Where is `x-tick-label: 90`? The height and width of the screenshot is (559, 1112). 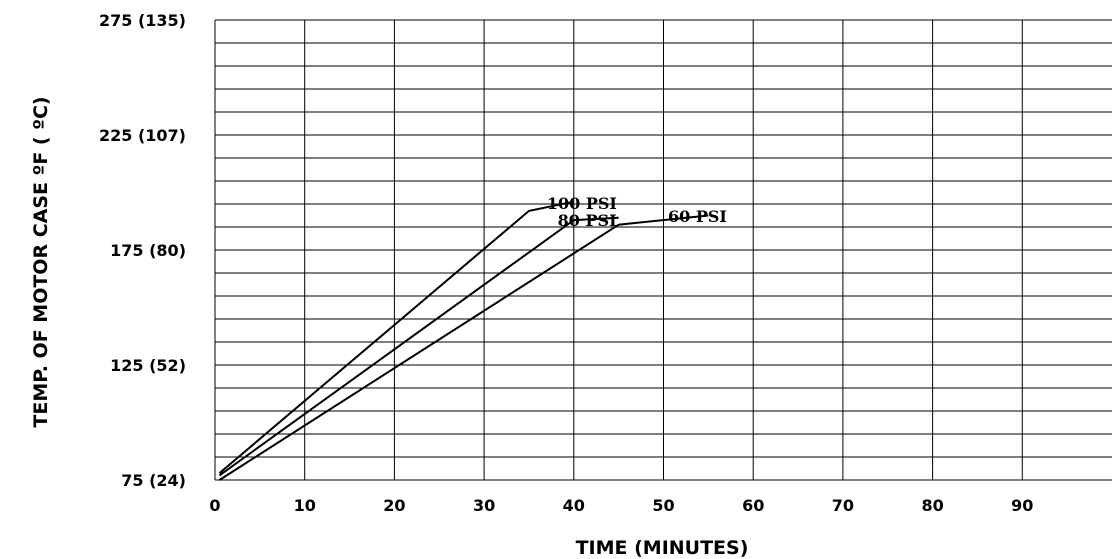 x-tick-label: 90 is located at coordinates (1022, 505).